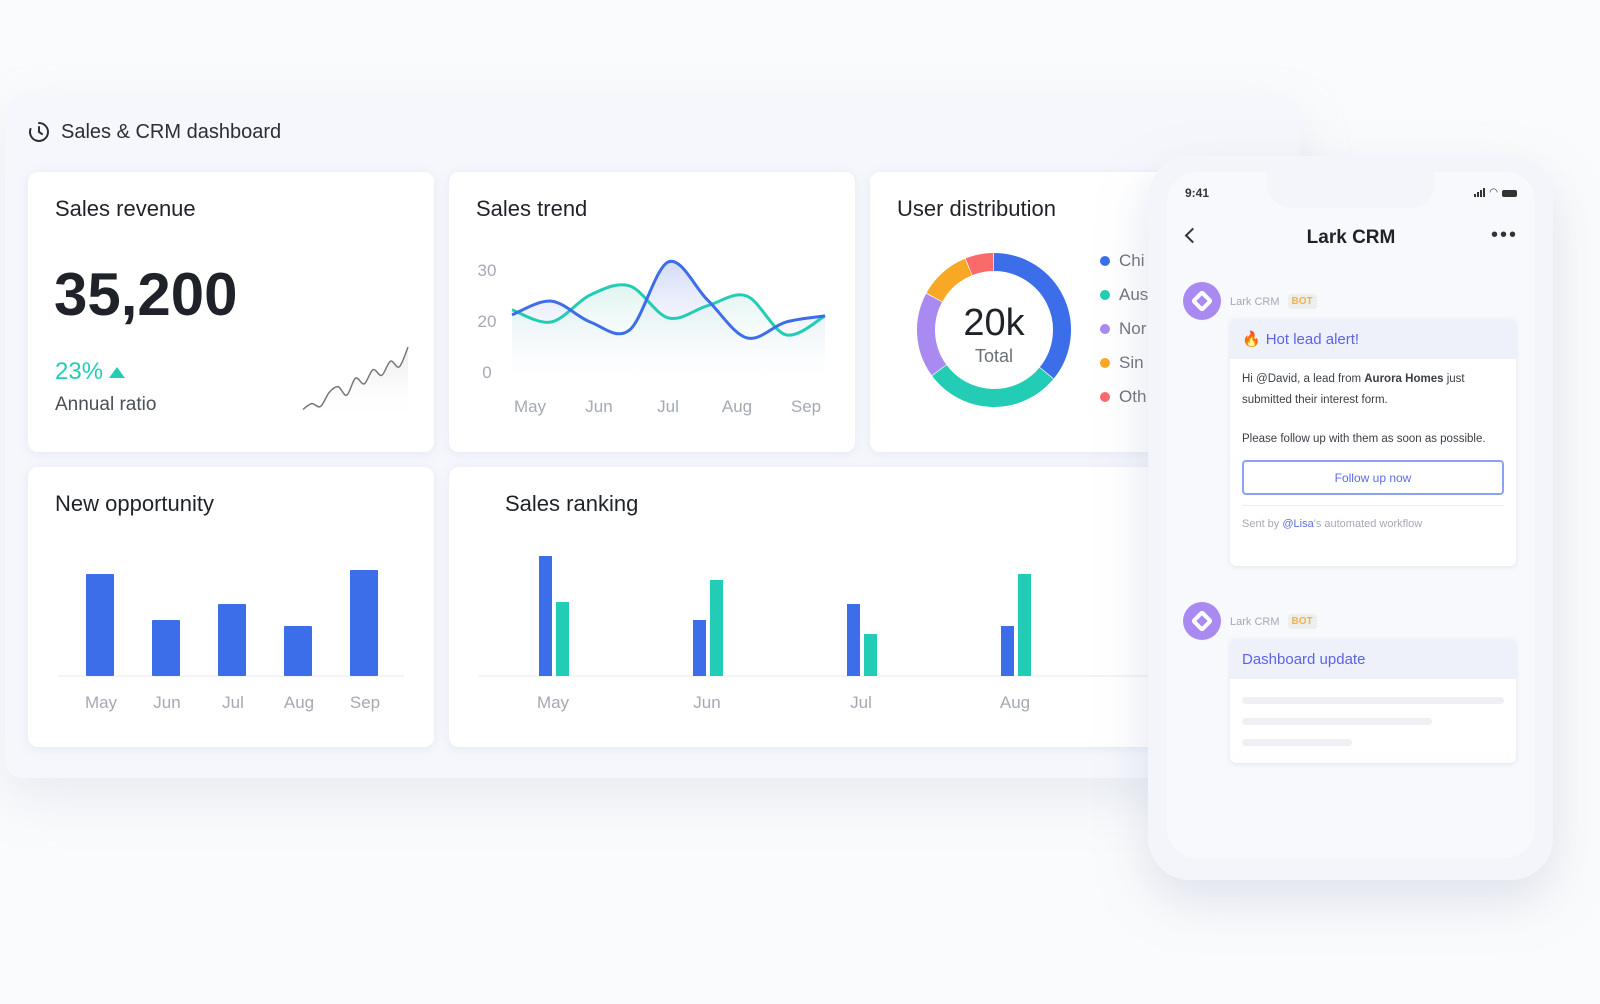 This screenshot has width=1600, height=1004. What do you see at coordinates (171, 131) in the screenshot?
I see `dashboard-title: Sales & CRM dashboard` at bounding box center [171, 131].